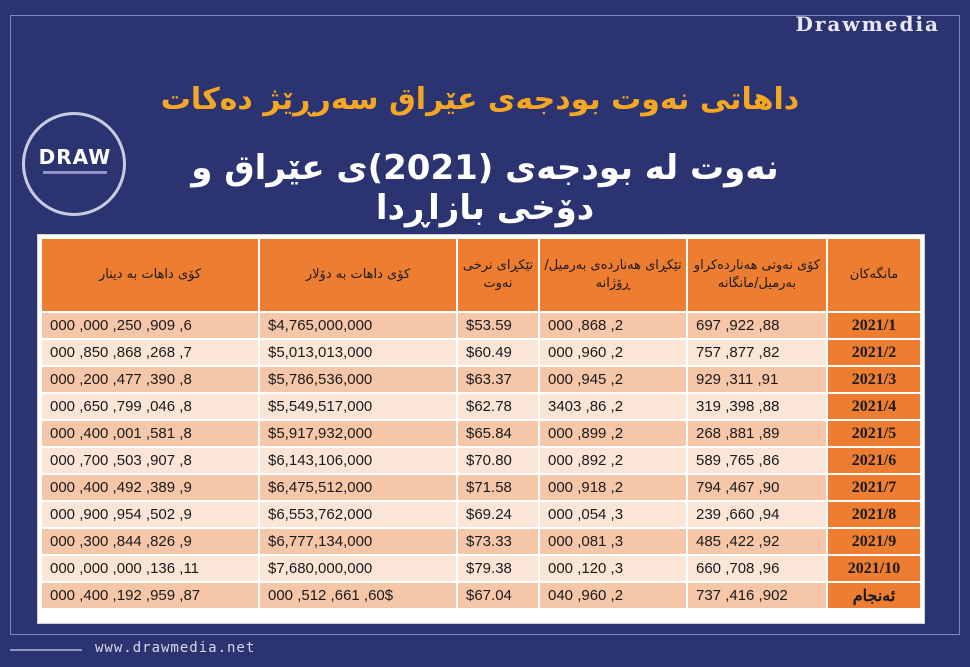  I want to click on cell-revenue-dinar: 000 ,850 ,868 ,268 ,7, so click(150, 352).